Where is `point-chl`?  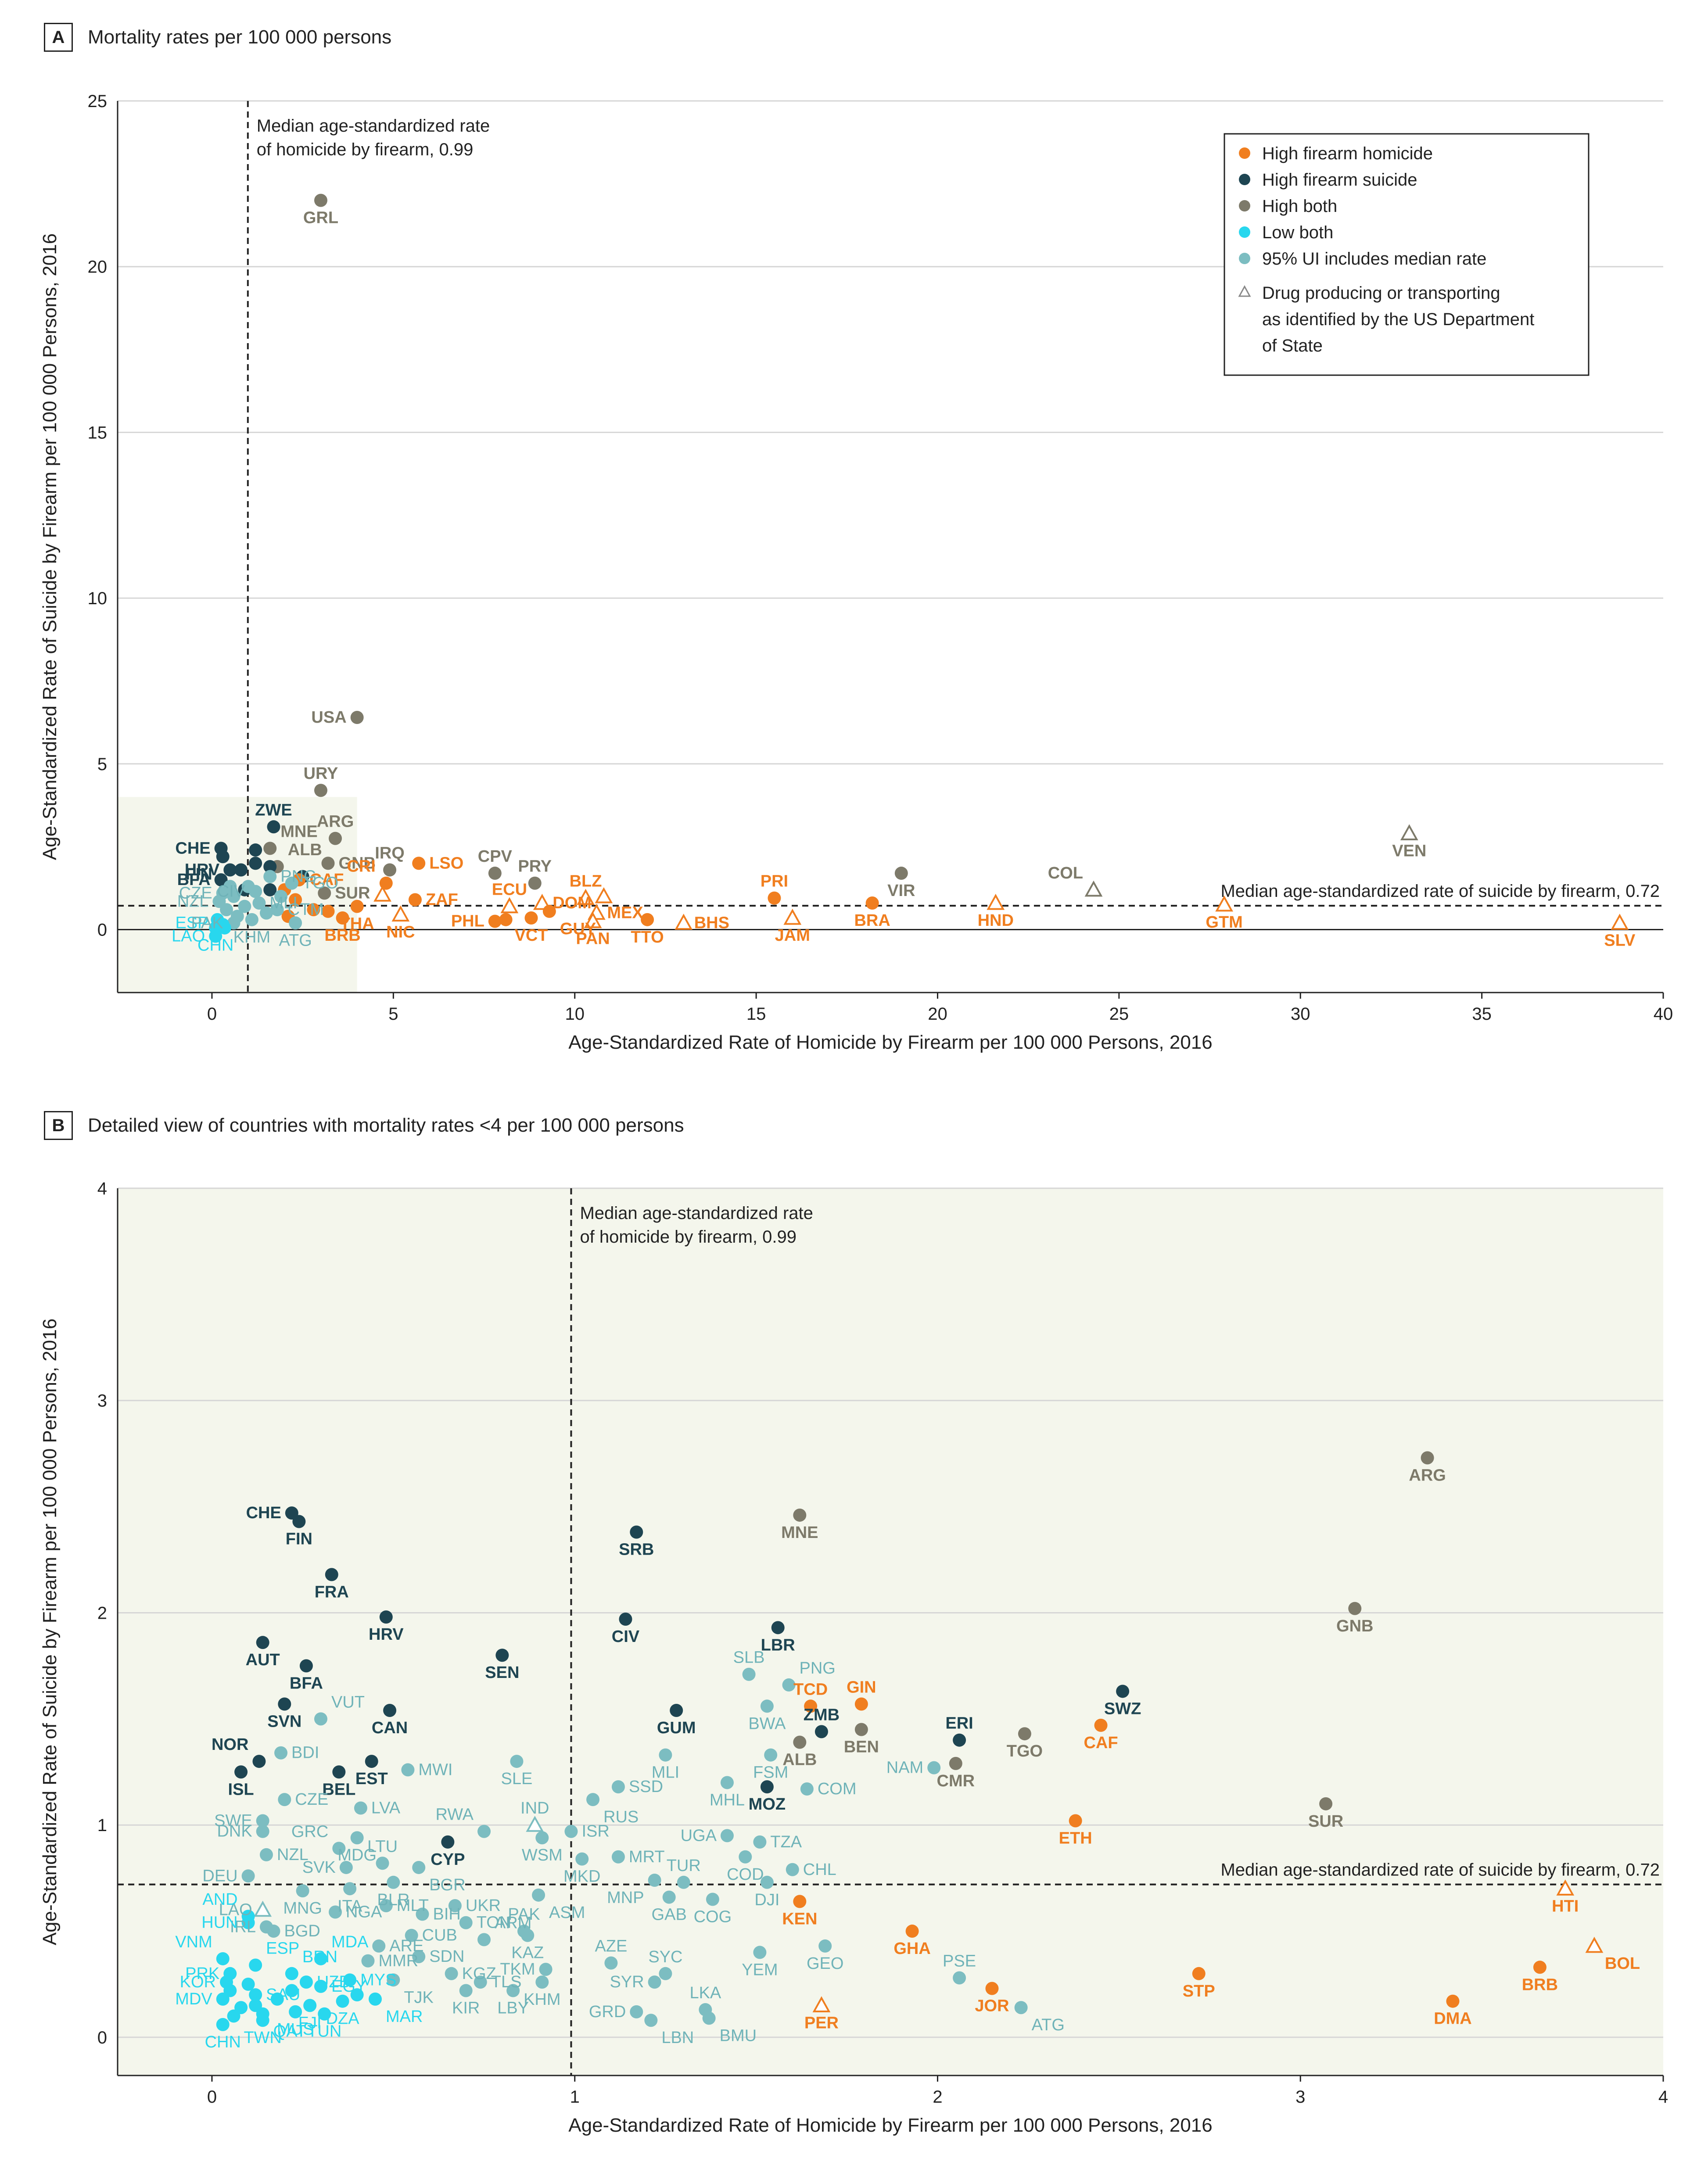
point-chl is located at coordinates (792, 1869).